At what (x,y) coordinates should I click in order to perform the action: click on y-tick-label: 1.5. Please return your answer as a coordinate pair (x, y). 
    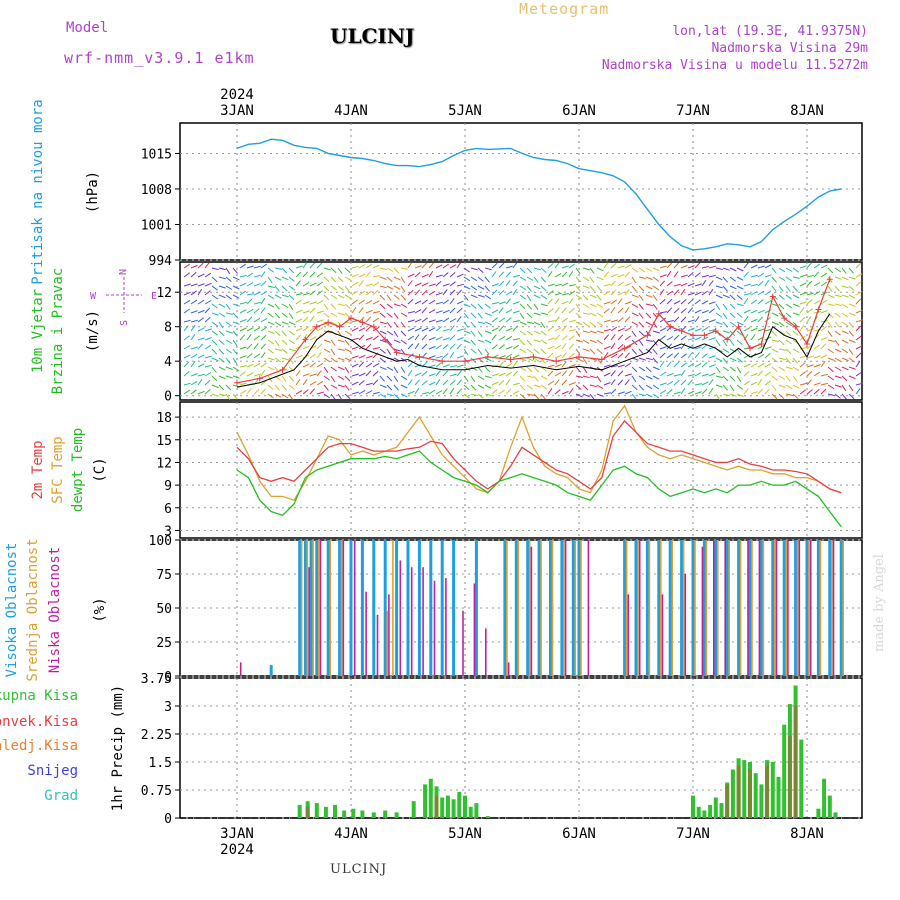
    Looking at the image, I should click on (160, 763).